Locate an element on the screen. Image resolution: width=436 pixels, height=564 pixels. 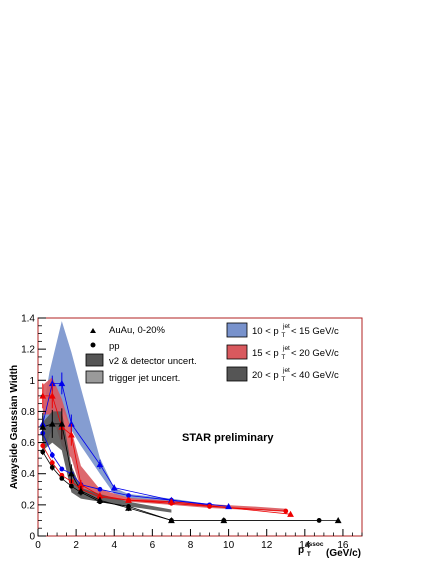
legend-label-20-40-pre: 20 < p is located at coordinates (265, 375).